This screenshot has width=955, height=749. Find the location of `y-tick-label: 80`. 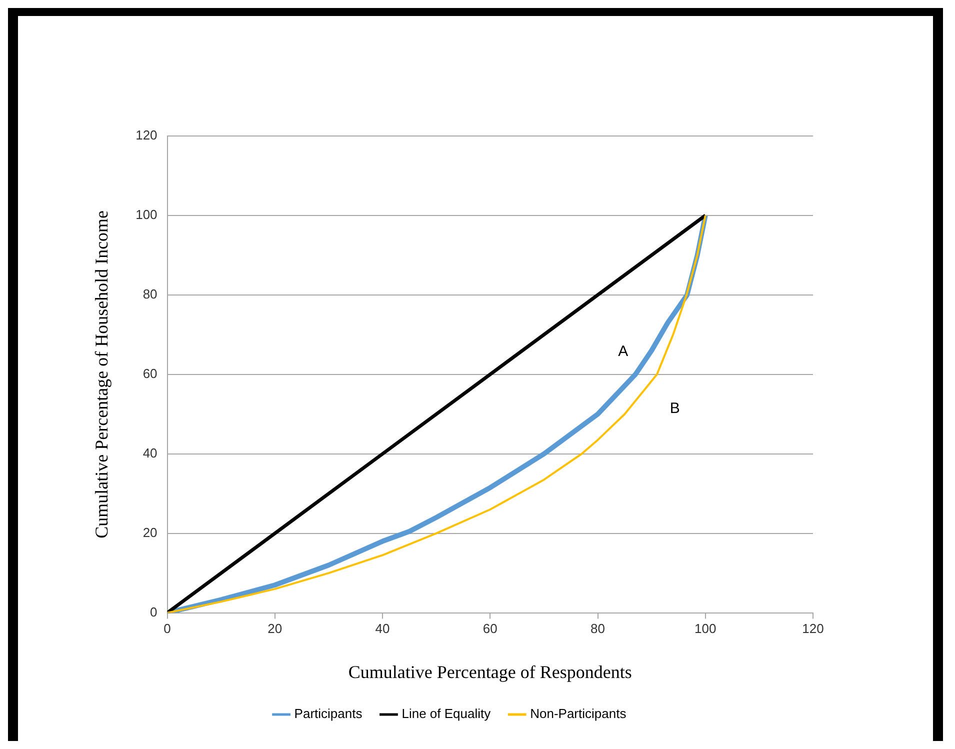

y-tick-label: 80 is located at coordinates (150, 294).